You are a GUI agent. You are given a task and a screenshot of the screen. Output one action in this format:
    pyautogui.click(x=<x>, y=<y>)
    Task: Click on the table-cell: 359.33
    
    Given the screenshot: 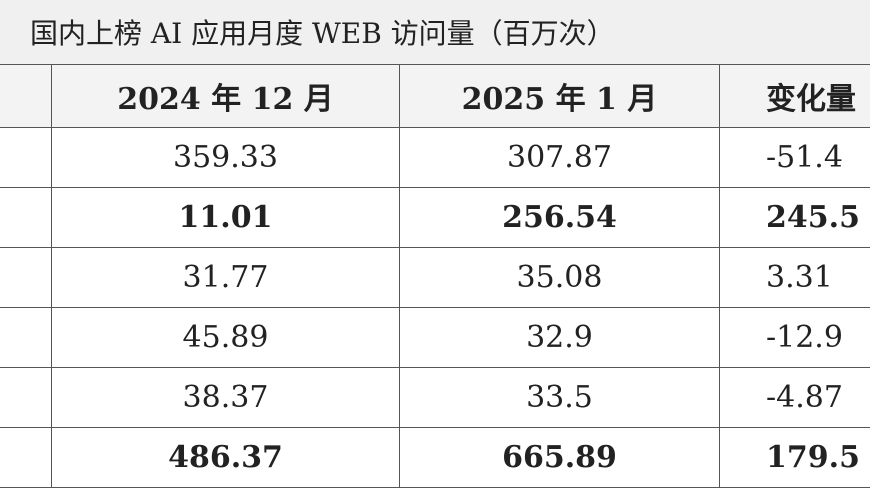 What is the action you would take?
    pyautogui.click(x=226, y=158)
    